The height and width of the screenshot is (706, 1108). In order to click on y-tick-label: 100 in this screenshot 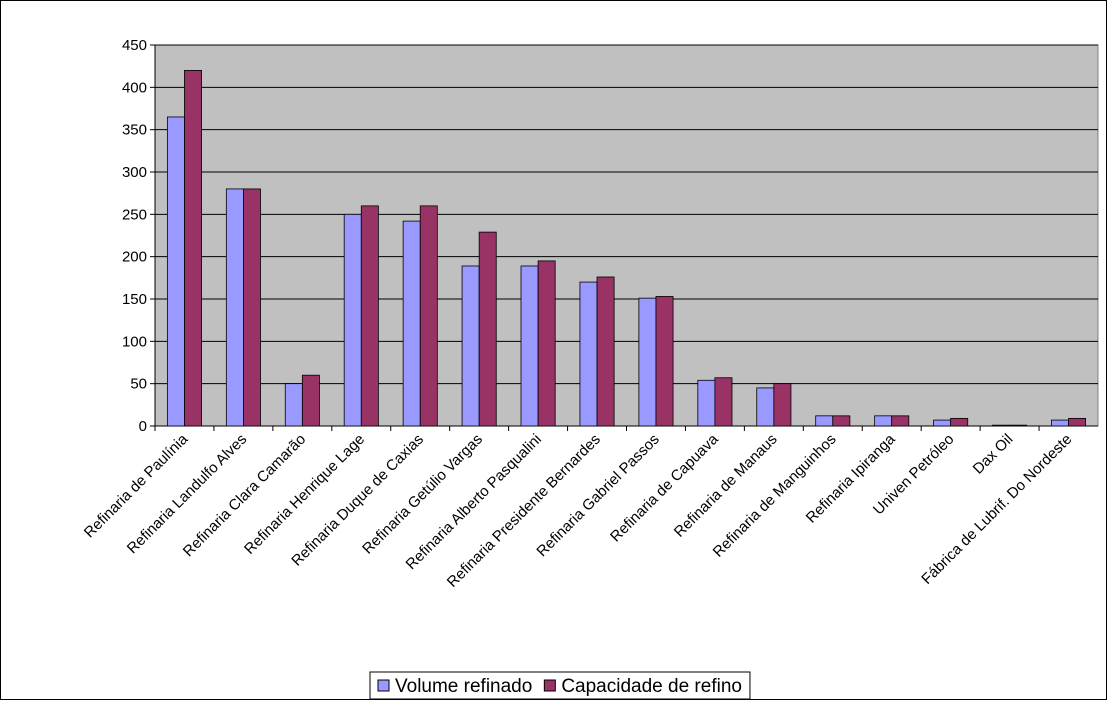, I will do `click(134, 341)`.